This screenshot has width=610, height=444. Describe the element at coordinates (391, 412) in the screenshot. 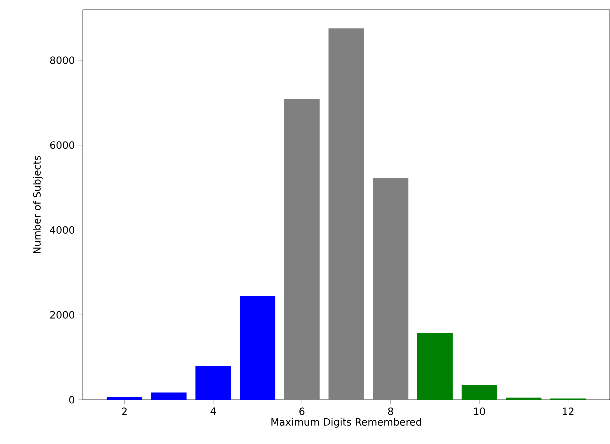

I see `x-tick-label: 8` at that location.